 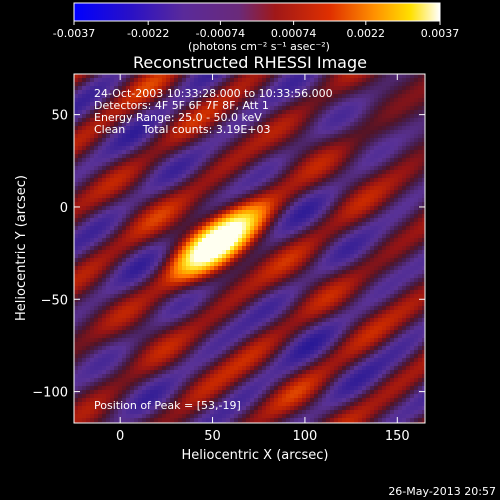 What do you see at coordinates (259, 46) in the screenshot?
I see `colorbar-unit-label: (photons cm⁻² s⁻¹ asec⁻²)` at bounding box center [259, 46].